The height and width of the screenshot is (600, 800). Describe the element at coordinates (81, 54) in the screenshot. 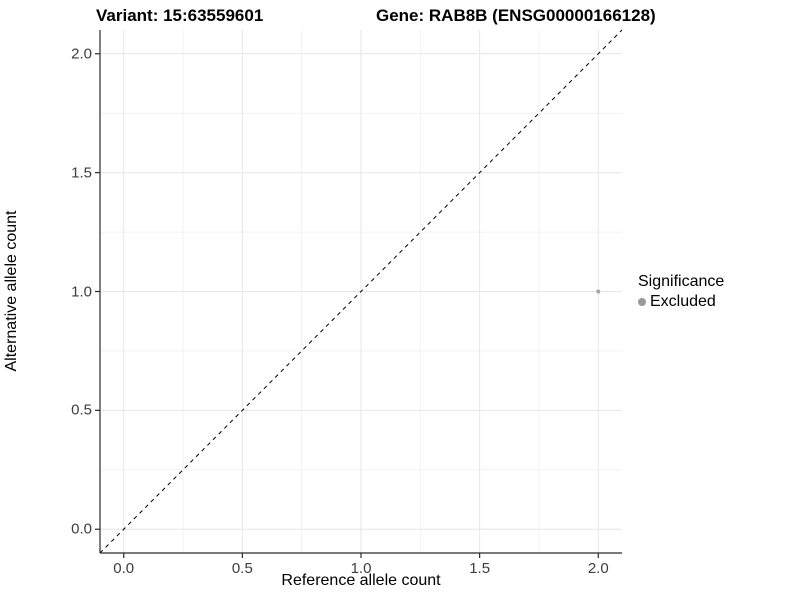

I see `y-tick-label: 2.0` at that location.